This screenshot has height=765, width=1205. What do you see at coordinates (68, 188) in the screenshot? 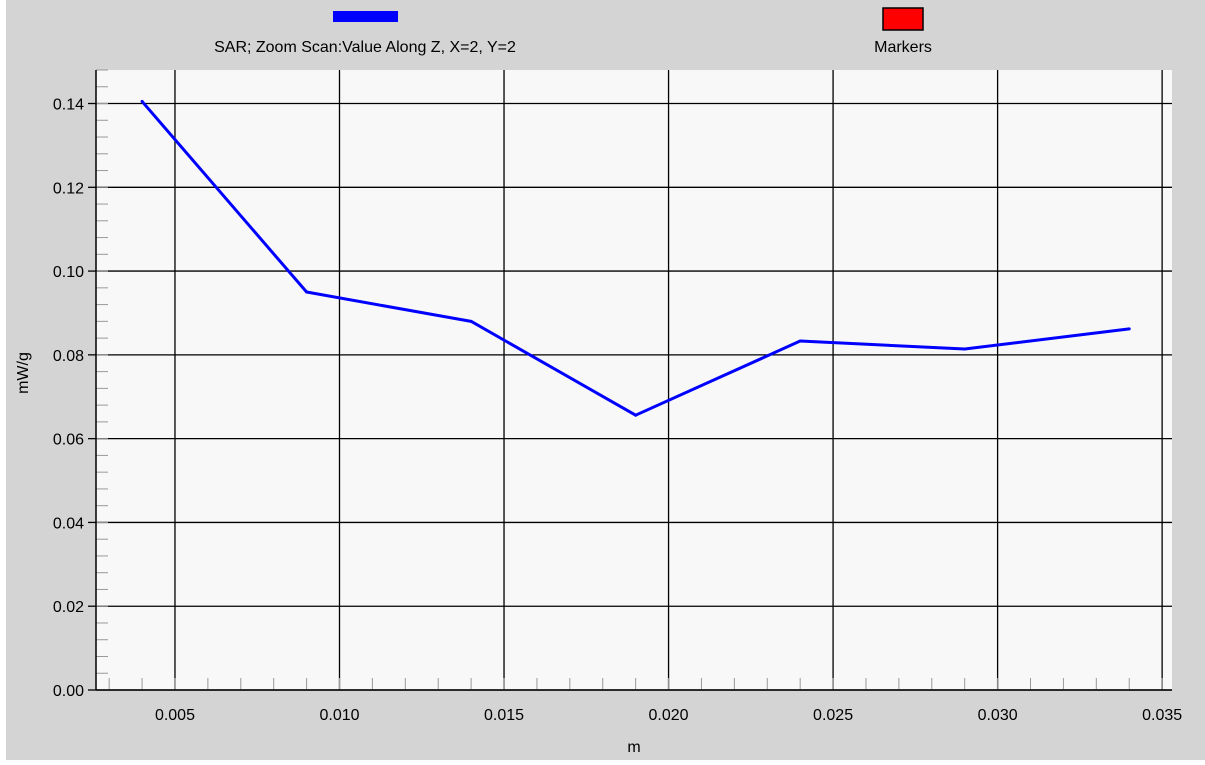
I see `y-tick-label: 0.12` at bounding box center [68, 188].